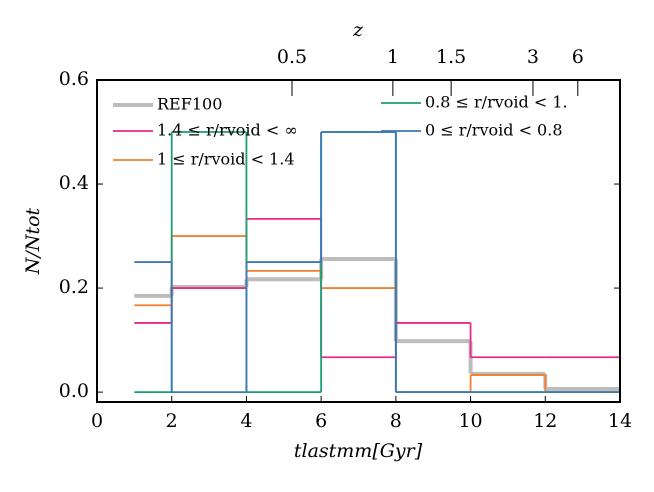 The width and height of the screenshot is (654, 492). Describe the element at coordinates (74, 391) in the screenshot. I see `y-tick-label: 0.0` at that location.